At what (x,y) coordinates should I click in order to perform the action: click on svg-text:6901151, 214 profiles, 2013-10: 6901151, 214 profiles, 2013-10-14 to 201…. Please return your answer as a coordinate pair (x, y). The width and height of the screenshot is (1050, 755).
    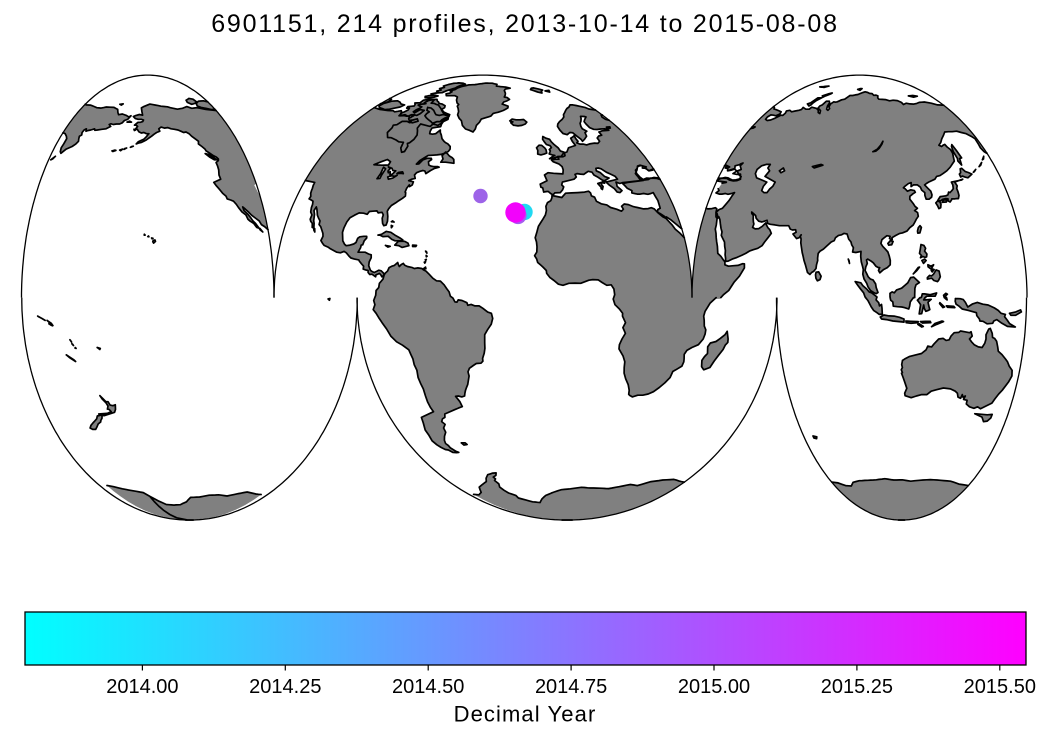
    Looking at the image, I should click on (525, 24).